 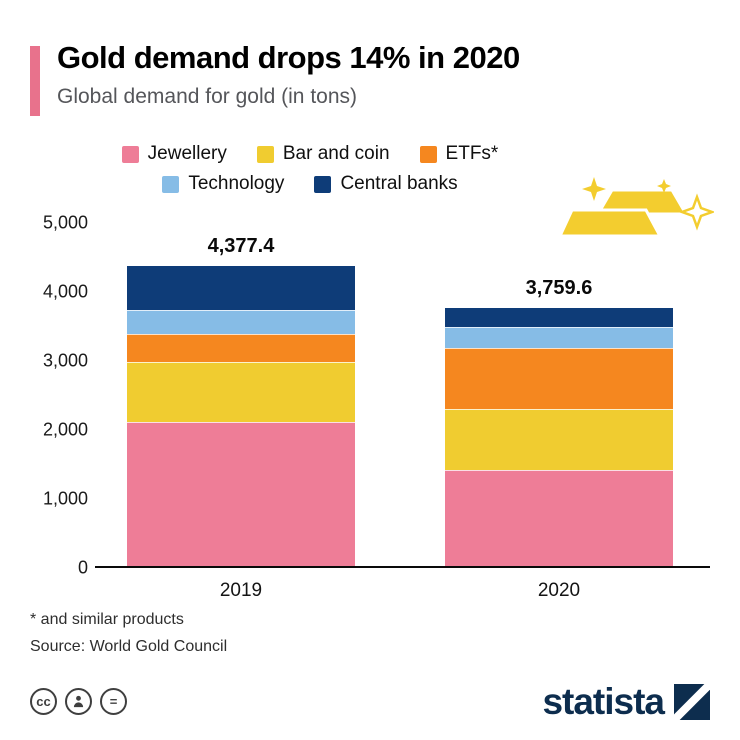 What do you see at coordinates (82, 567) in the screenshot?
I see `y-axis-tick-0: 0` at bounding box center [82, 567].